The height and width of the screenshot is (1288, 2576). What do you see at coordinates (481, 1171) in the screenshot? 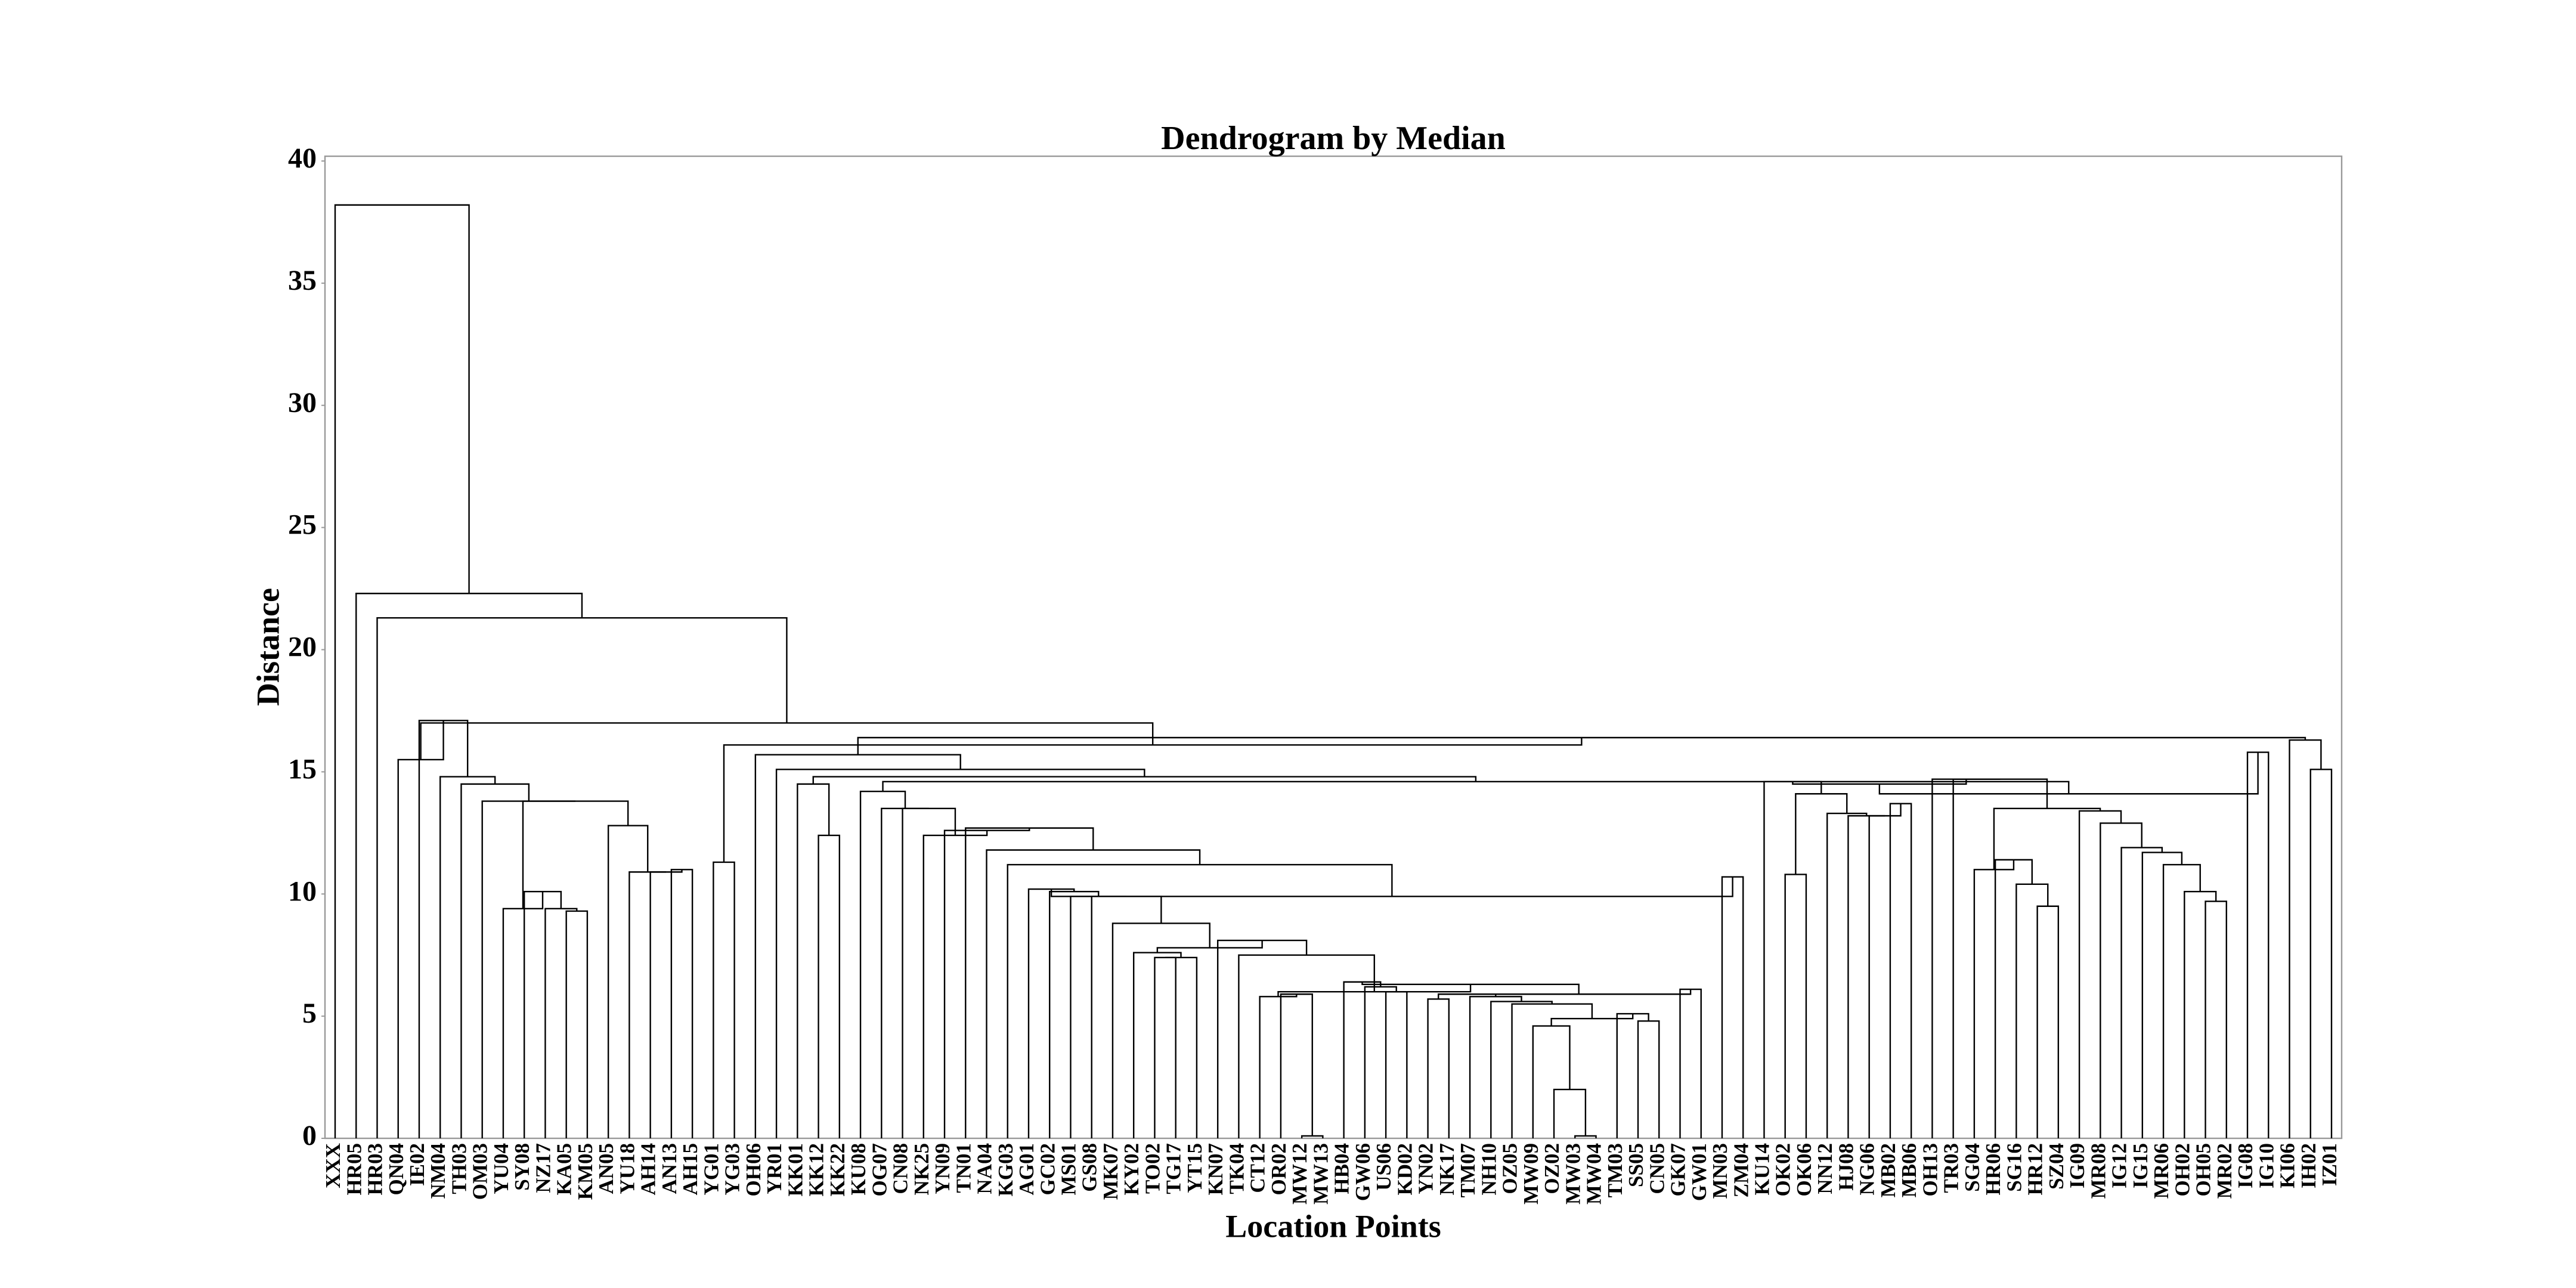
I see `leaf-label: OM03` at bounding box center [481, 1171].